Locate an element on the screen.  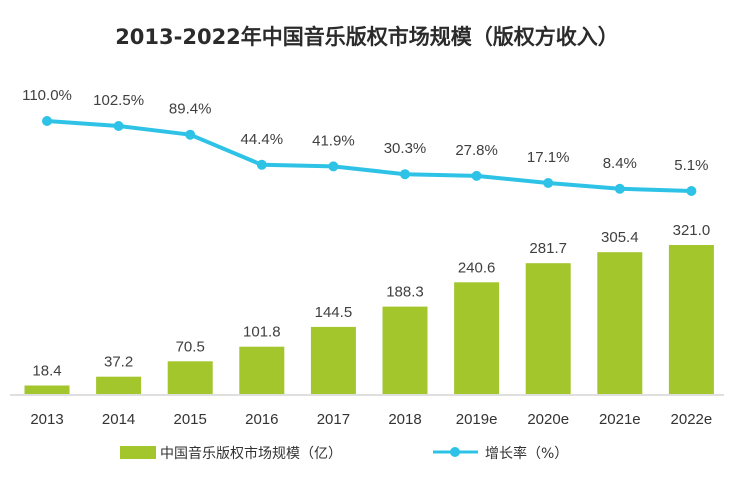
growth-point-2017 is located at coordinates (333, 166).